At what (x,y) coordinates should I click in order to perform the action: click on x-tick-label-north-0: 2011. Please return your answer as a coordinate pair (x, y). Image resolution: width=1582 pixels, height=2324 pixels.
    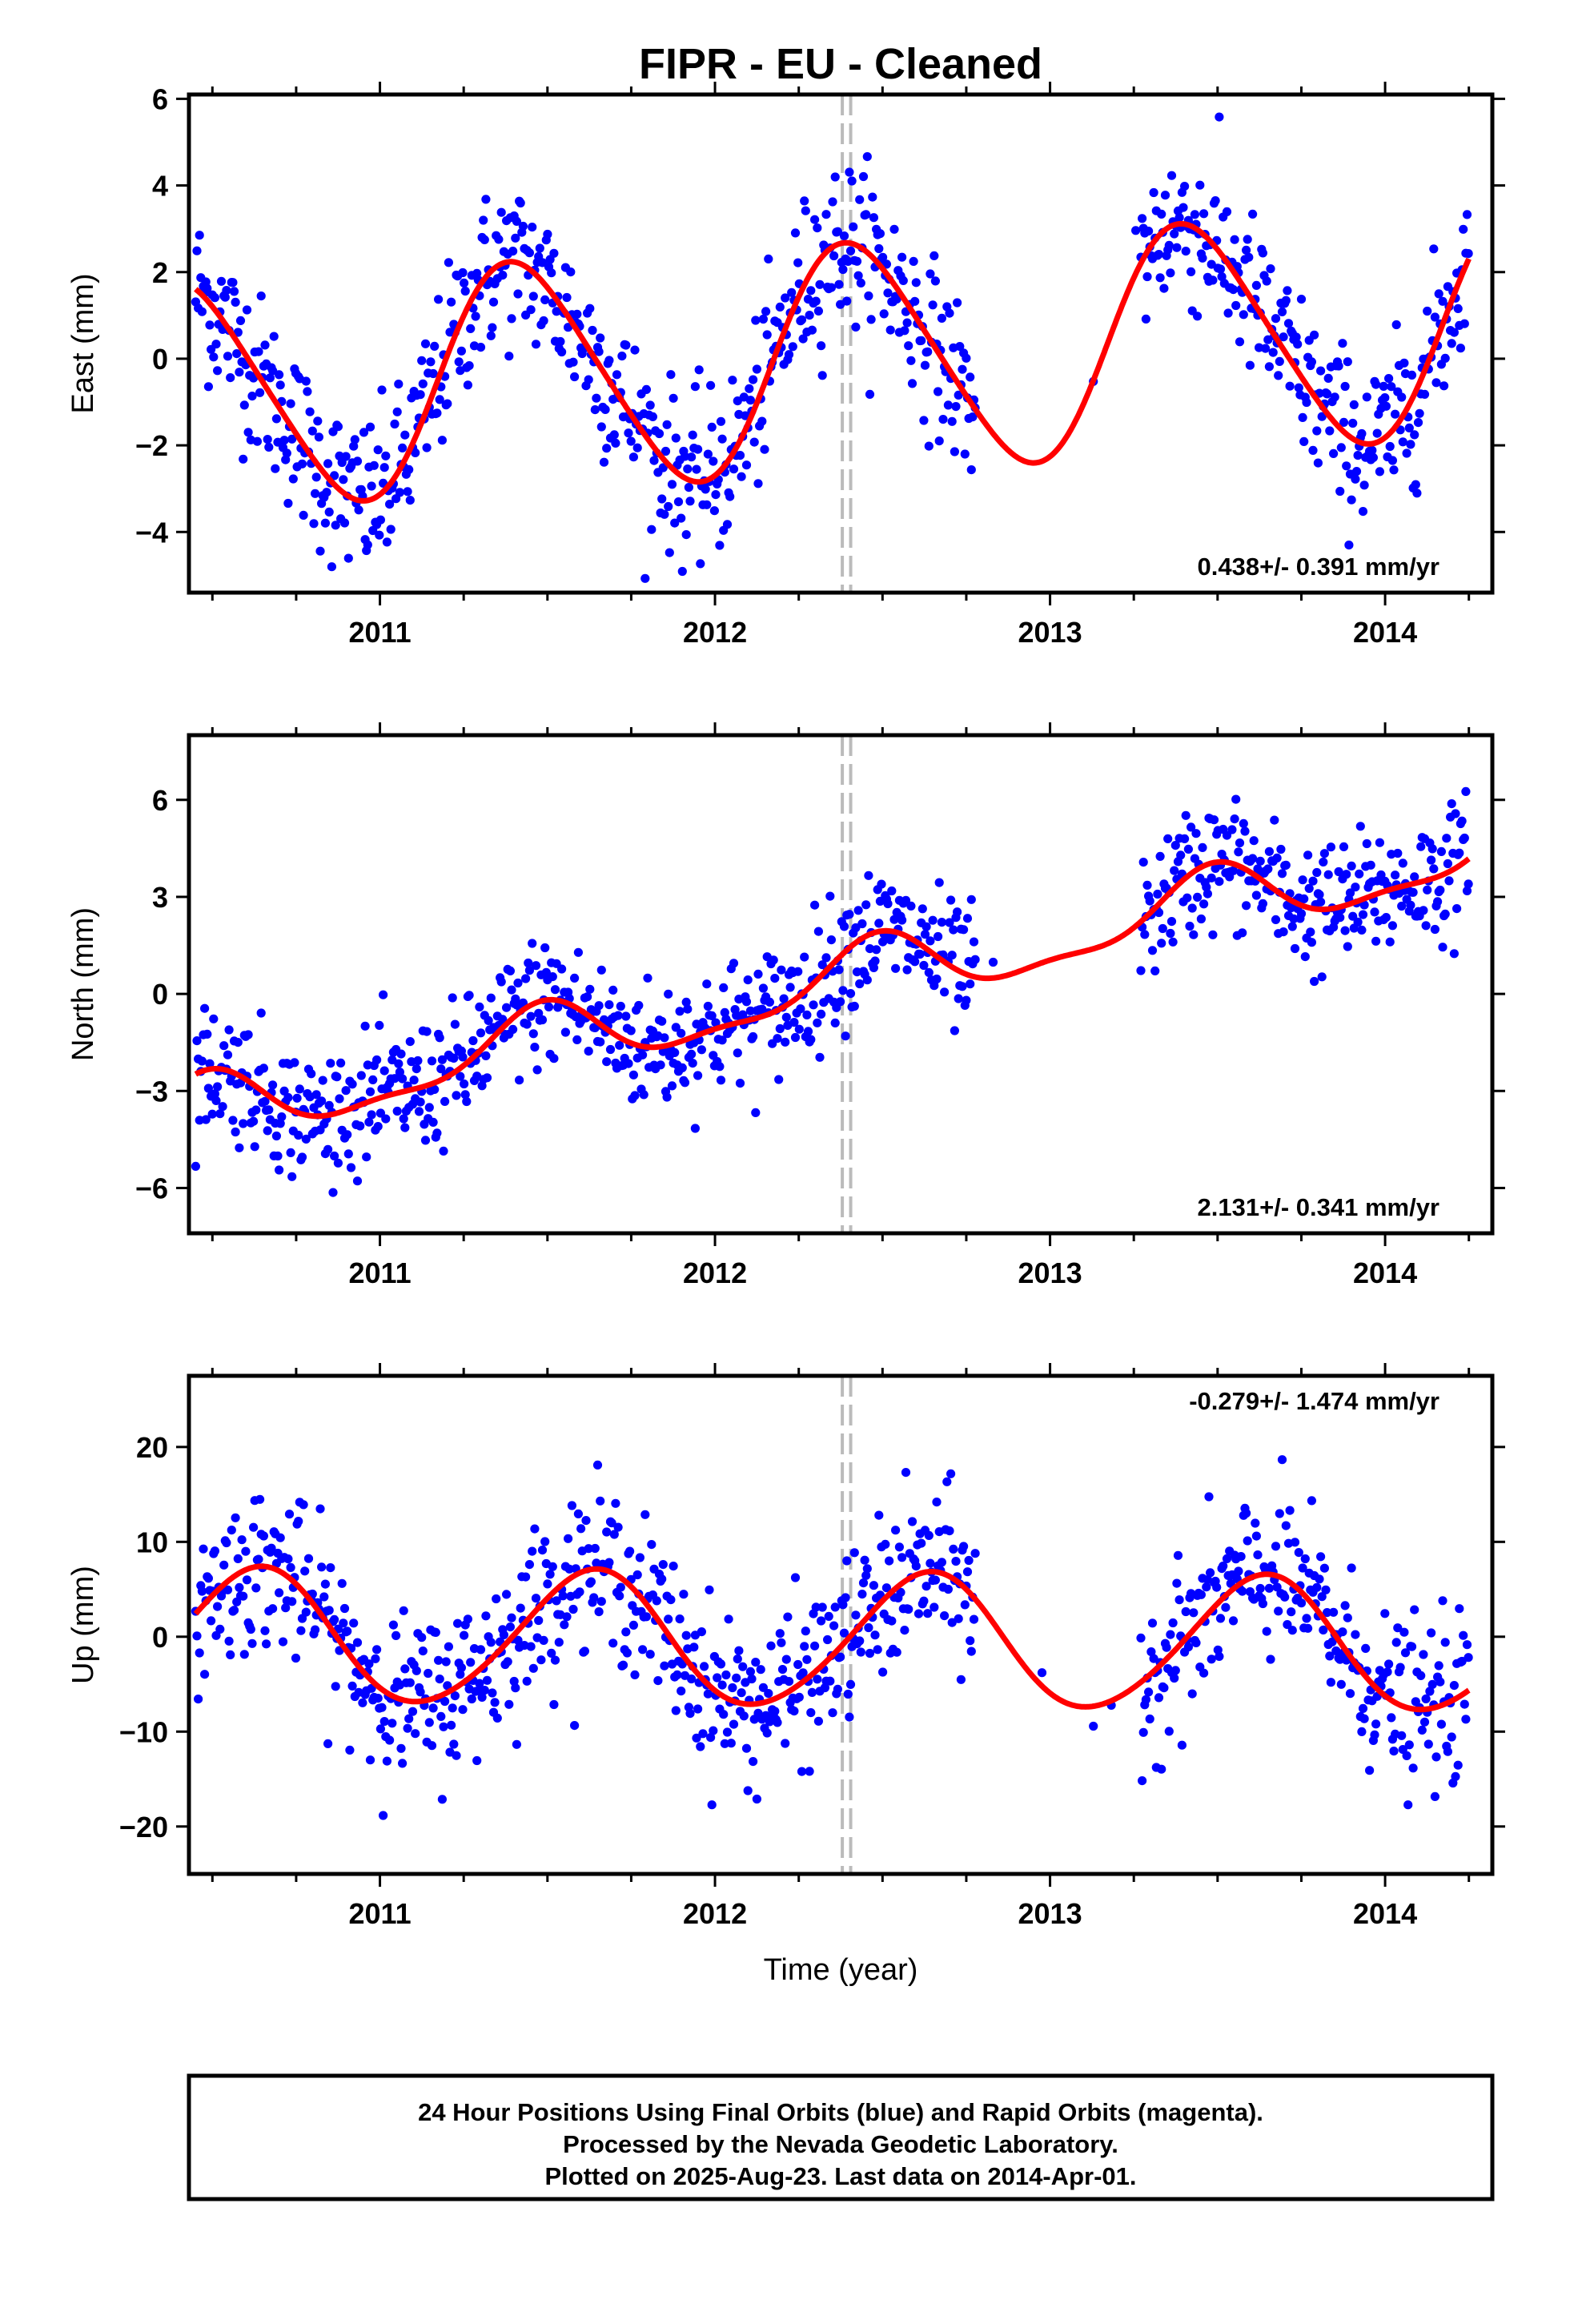
    Looking at the image, I should click on (379, 1272).